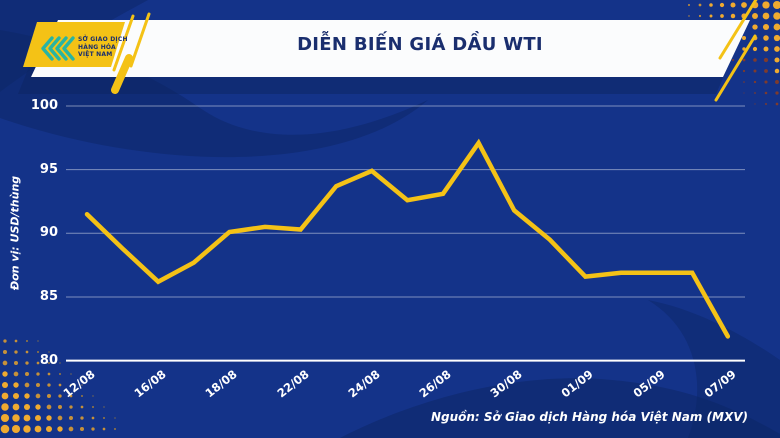 This screenshot has height=438, width=780. What do you see at coordinates (420, 44) in the screenshot?
I see `page-title: DIỄN BIẾN GIÁ DẦU WTI` at bounding box center [420, 44].